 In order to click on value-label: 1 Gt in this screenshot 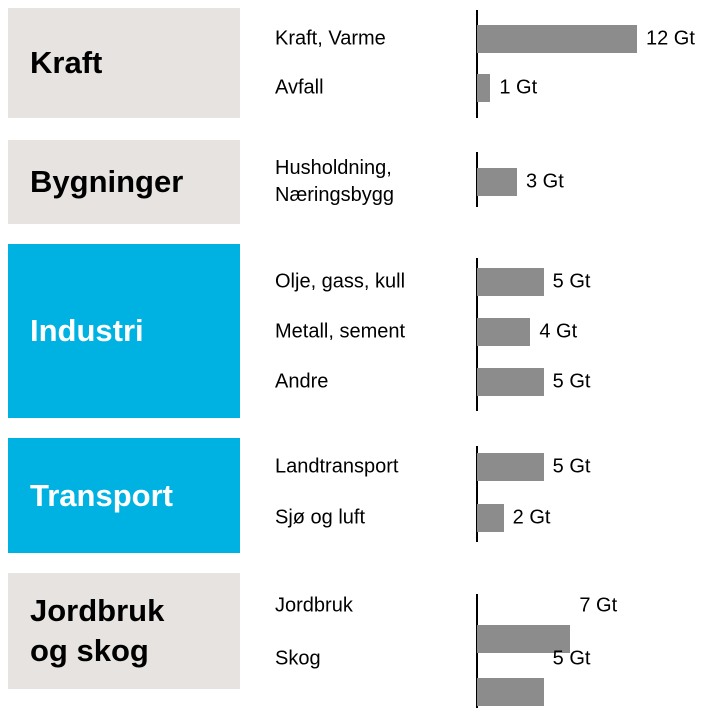, I will do `click(518, 87)`.